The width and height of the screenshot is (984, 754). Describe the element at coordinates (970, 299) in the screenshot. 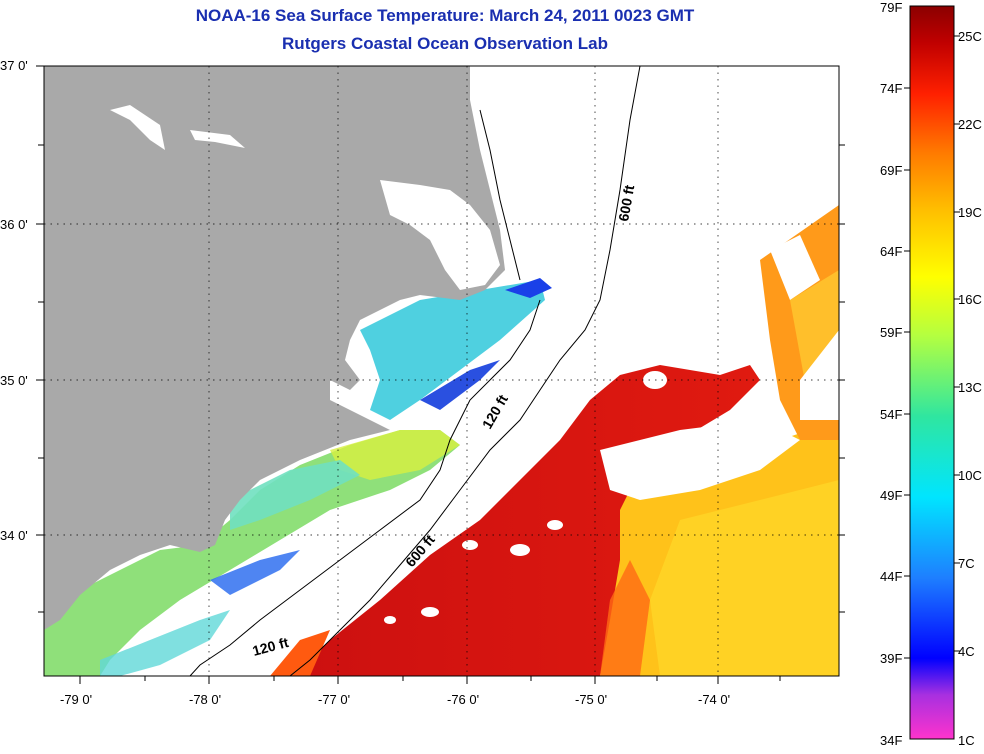

I see `cb-c-16: 16C` at that location.